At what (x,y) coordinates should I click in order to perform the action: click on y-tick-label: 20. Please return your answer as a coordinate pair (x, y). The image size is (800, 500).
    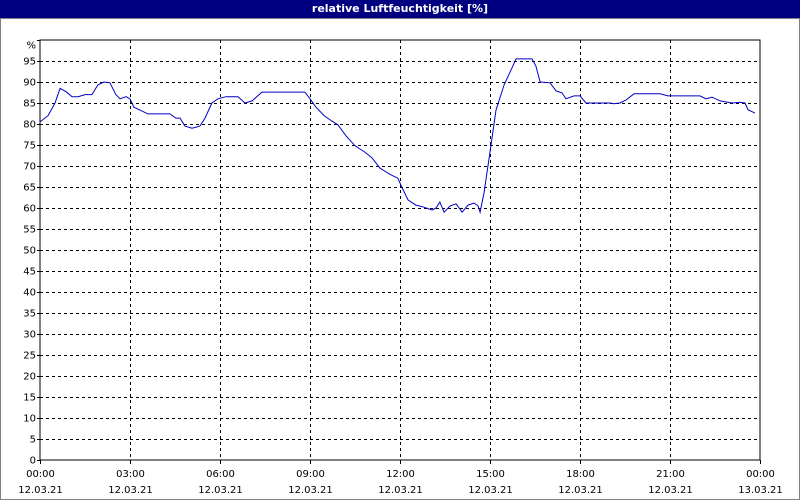
    Looking at the image, I should click on (29, 377).